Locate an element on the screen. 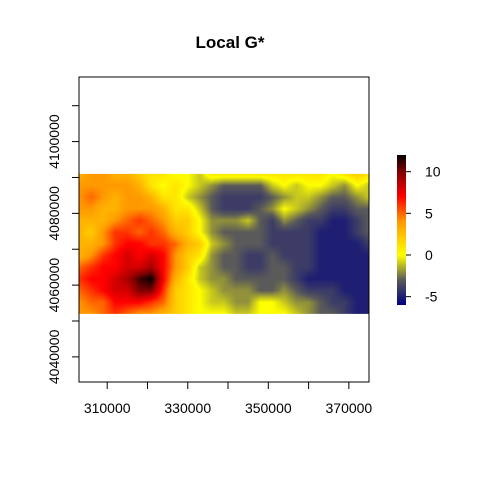  y-axis: 4040000 4060000 4080000 4100000 is located at coordinates (63, 244).